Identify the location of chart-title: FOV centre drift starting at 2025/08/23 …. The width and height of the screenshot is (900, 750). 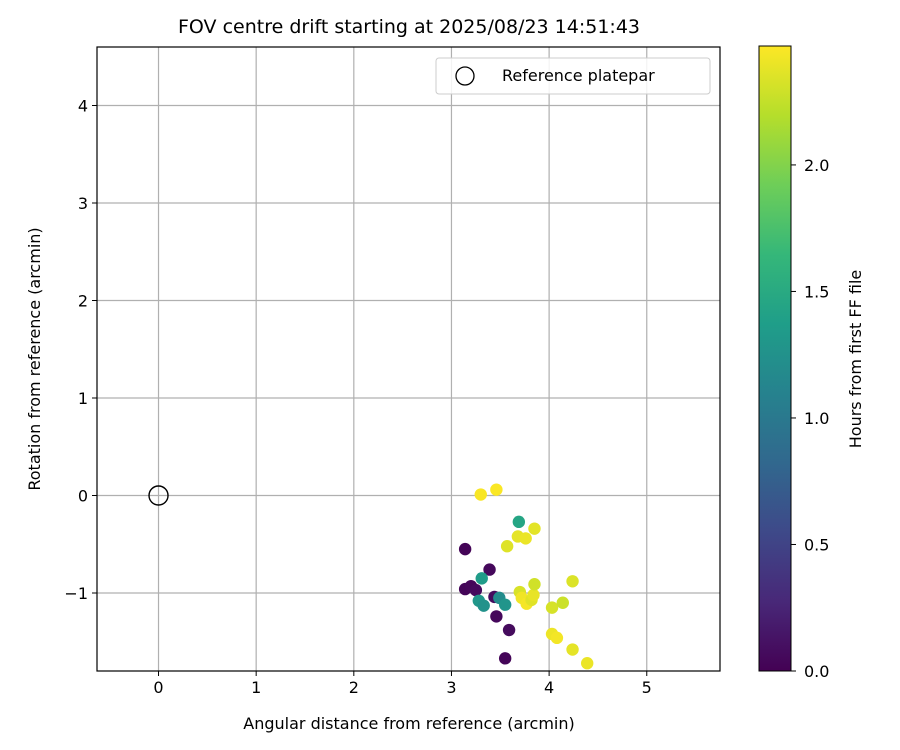
(409, 27).